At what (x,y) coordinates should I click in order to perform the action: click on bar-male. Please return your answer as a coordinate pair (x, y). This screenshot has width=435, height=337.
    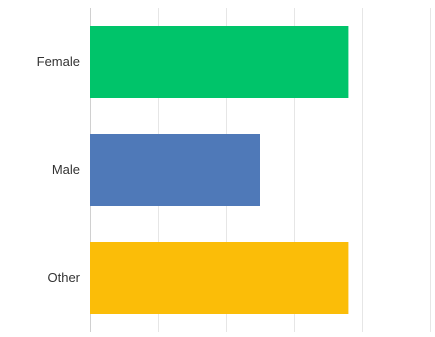
    Looking at the image, I should click on (175, 170).